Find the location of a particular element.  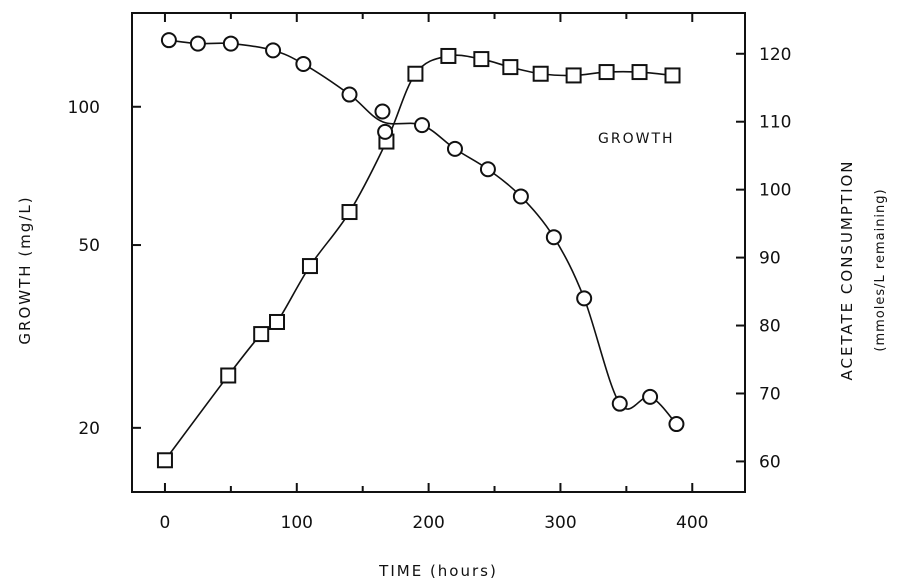

right-y-tick-label: 60 is located at coordinates (770, 462).